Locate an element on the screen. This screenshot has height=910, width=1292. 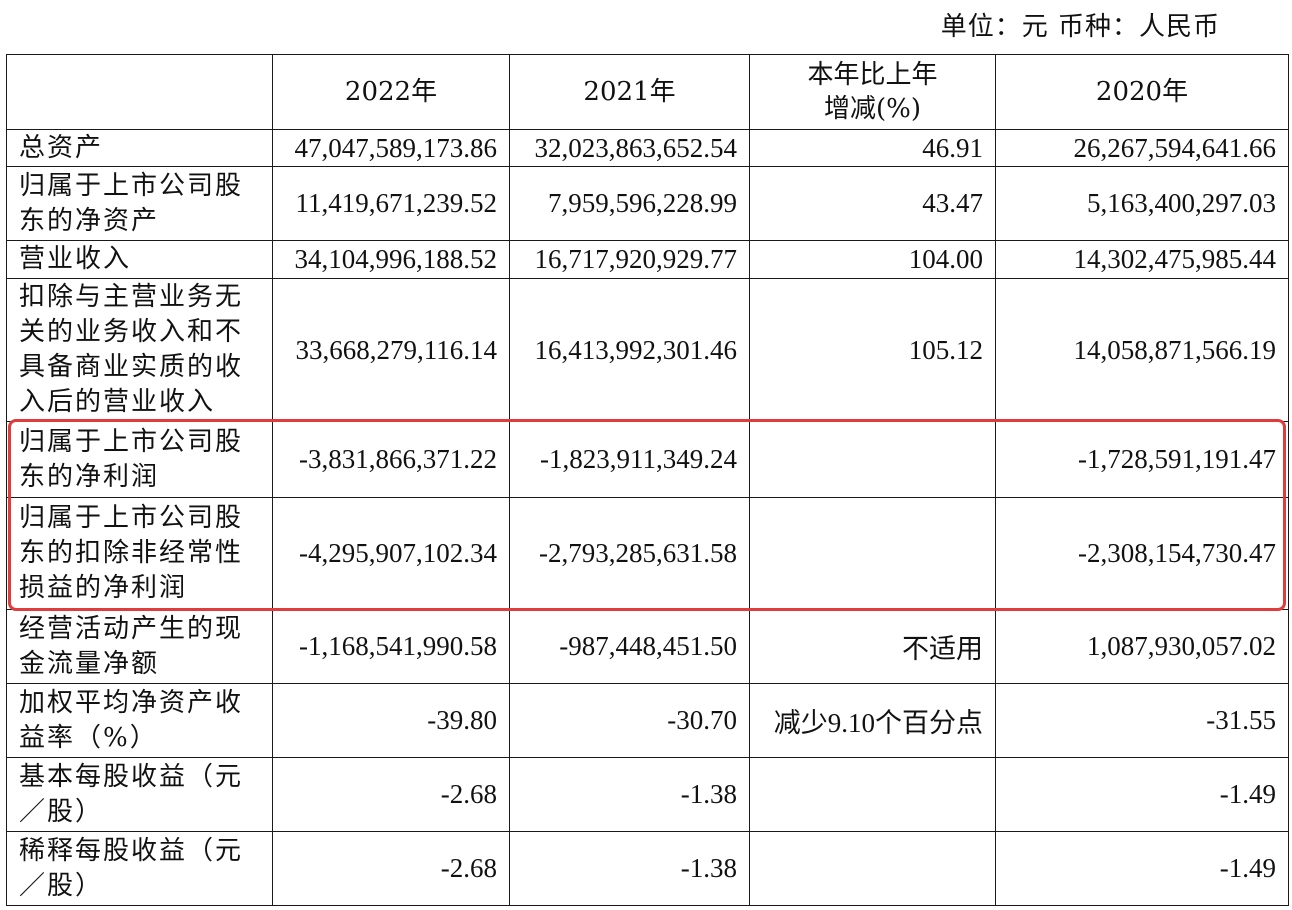
table-row: 稀释每股收益（元／股） -2.68 -1.38 -1.49 is located at coordinates (647, 868).